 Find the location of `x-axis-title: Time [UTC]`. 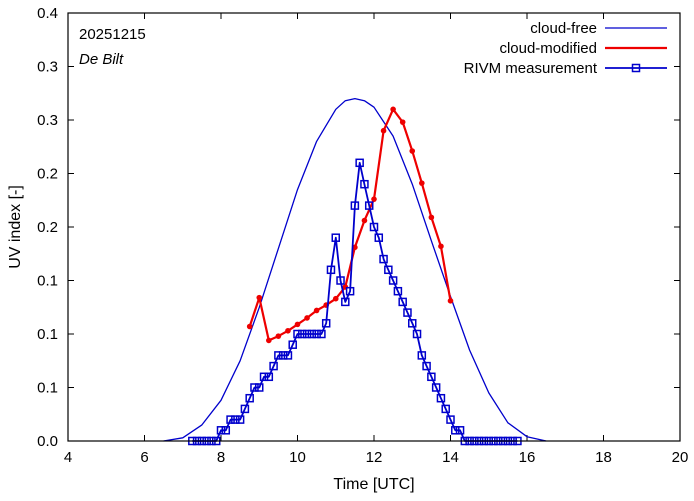

x-axis-title: Time [UTC] is located at coordinates (373, 484).